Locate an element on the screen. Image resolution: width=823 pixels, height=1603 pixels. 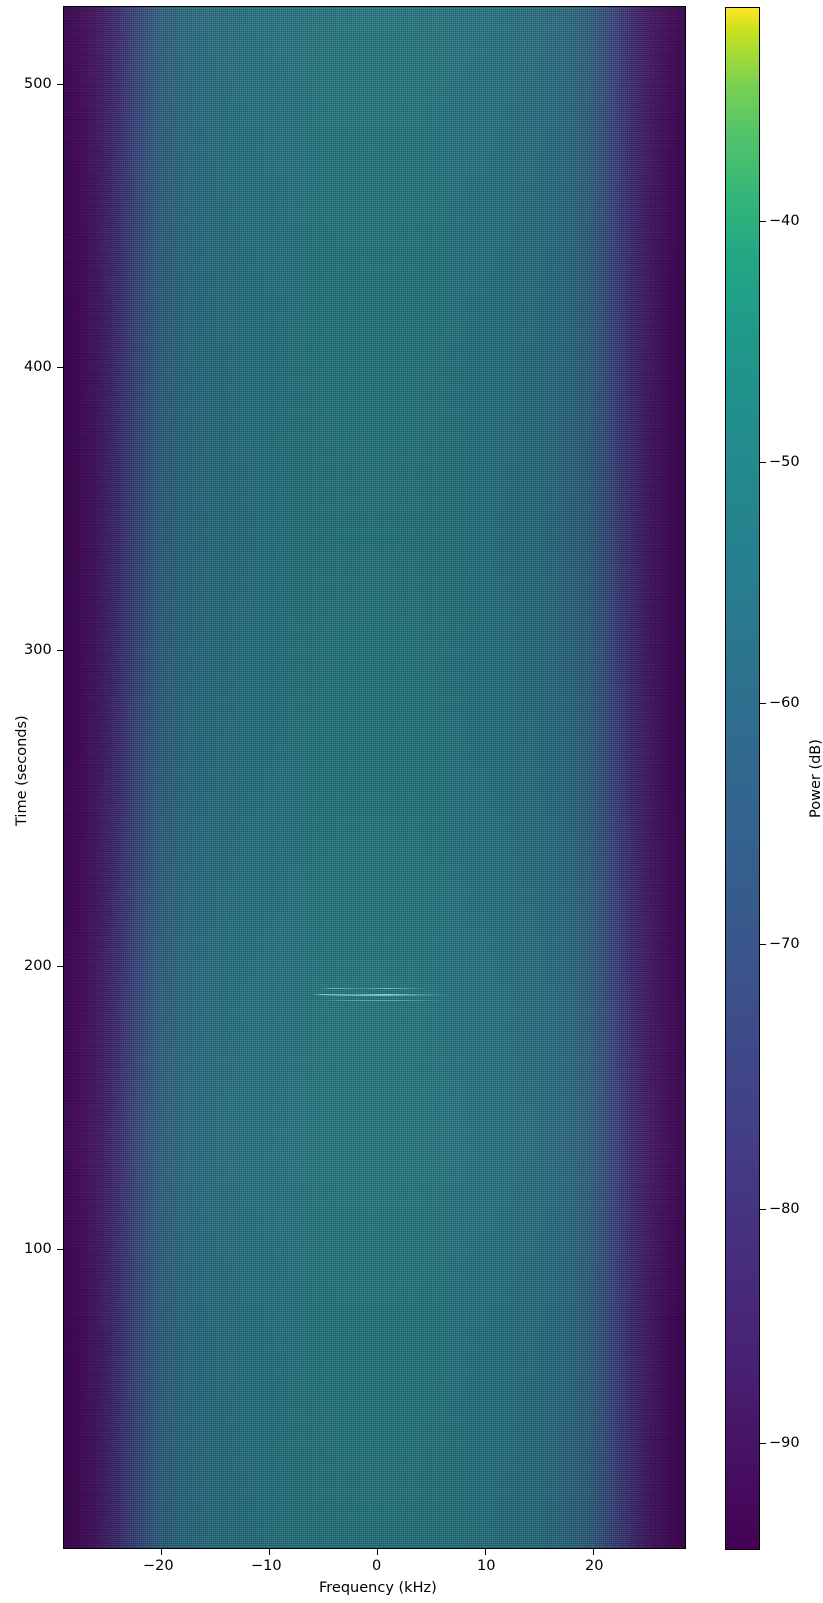
xtick-label-neg20: −20 is located at coordinates (158, 1566).